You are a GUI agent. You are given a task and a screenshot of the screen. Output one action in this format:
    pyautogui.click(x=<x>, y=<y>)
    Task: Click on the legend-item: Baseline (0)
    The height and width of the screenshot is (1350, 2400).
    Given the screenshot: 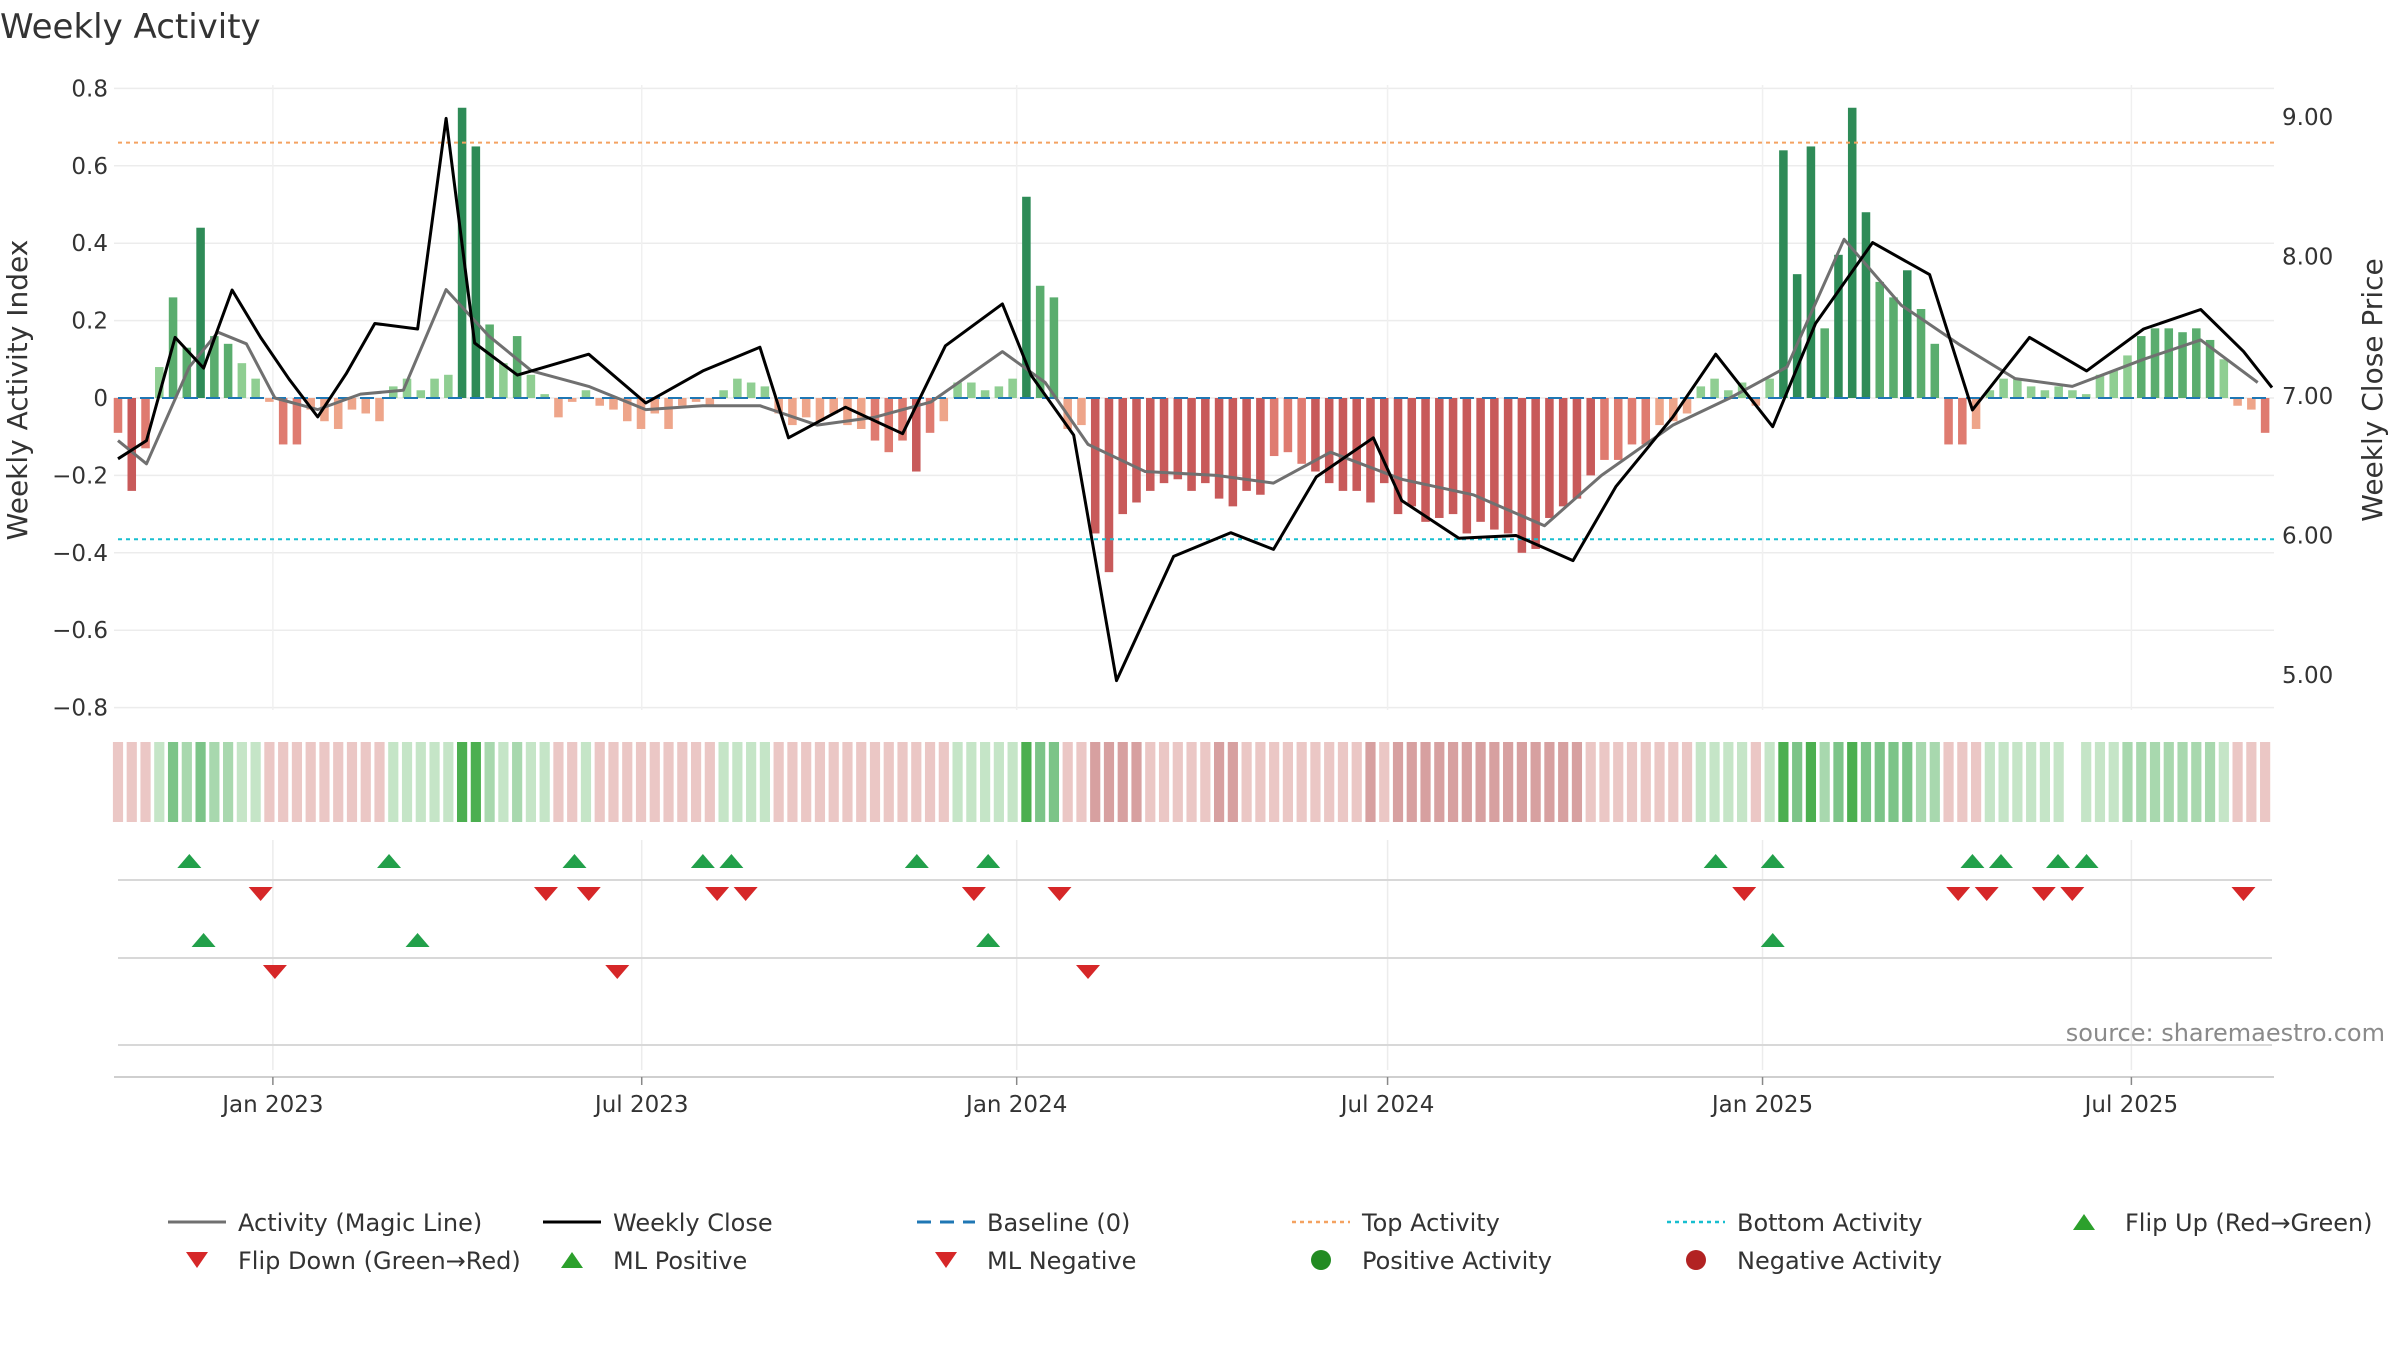 What is the action you would take?
    pyautogui.click(x=1023, y=1223)
    